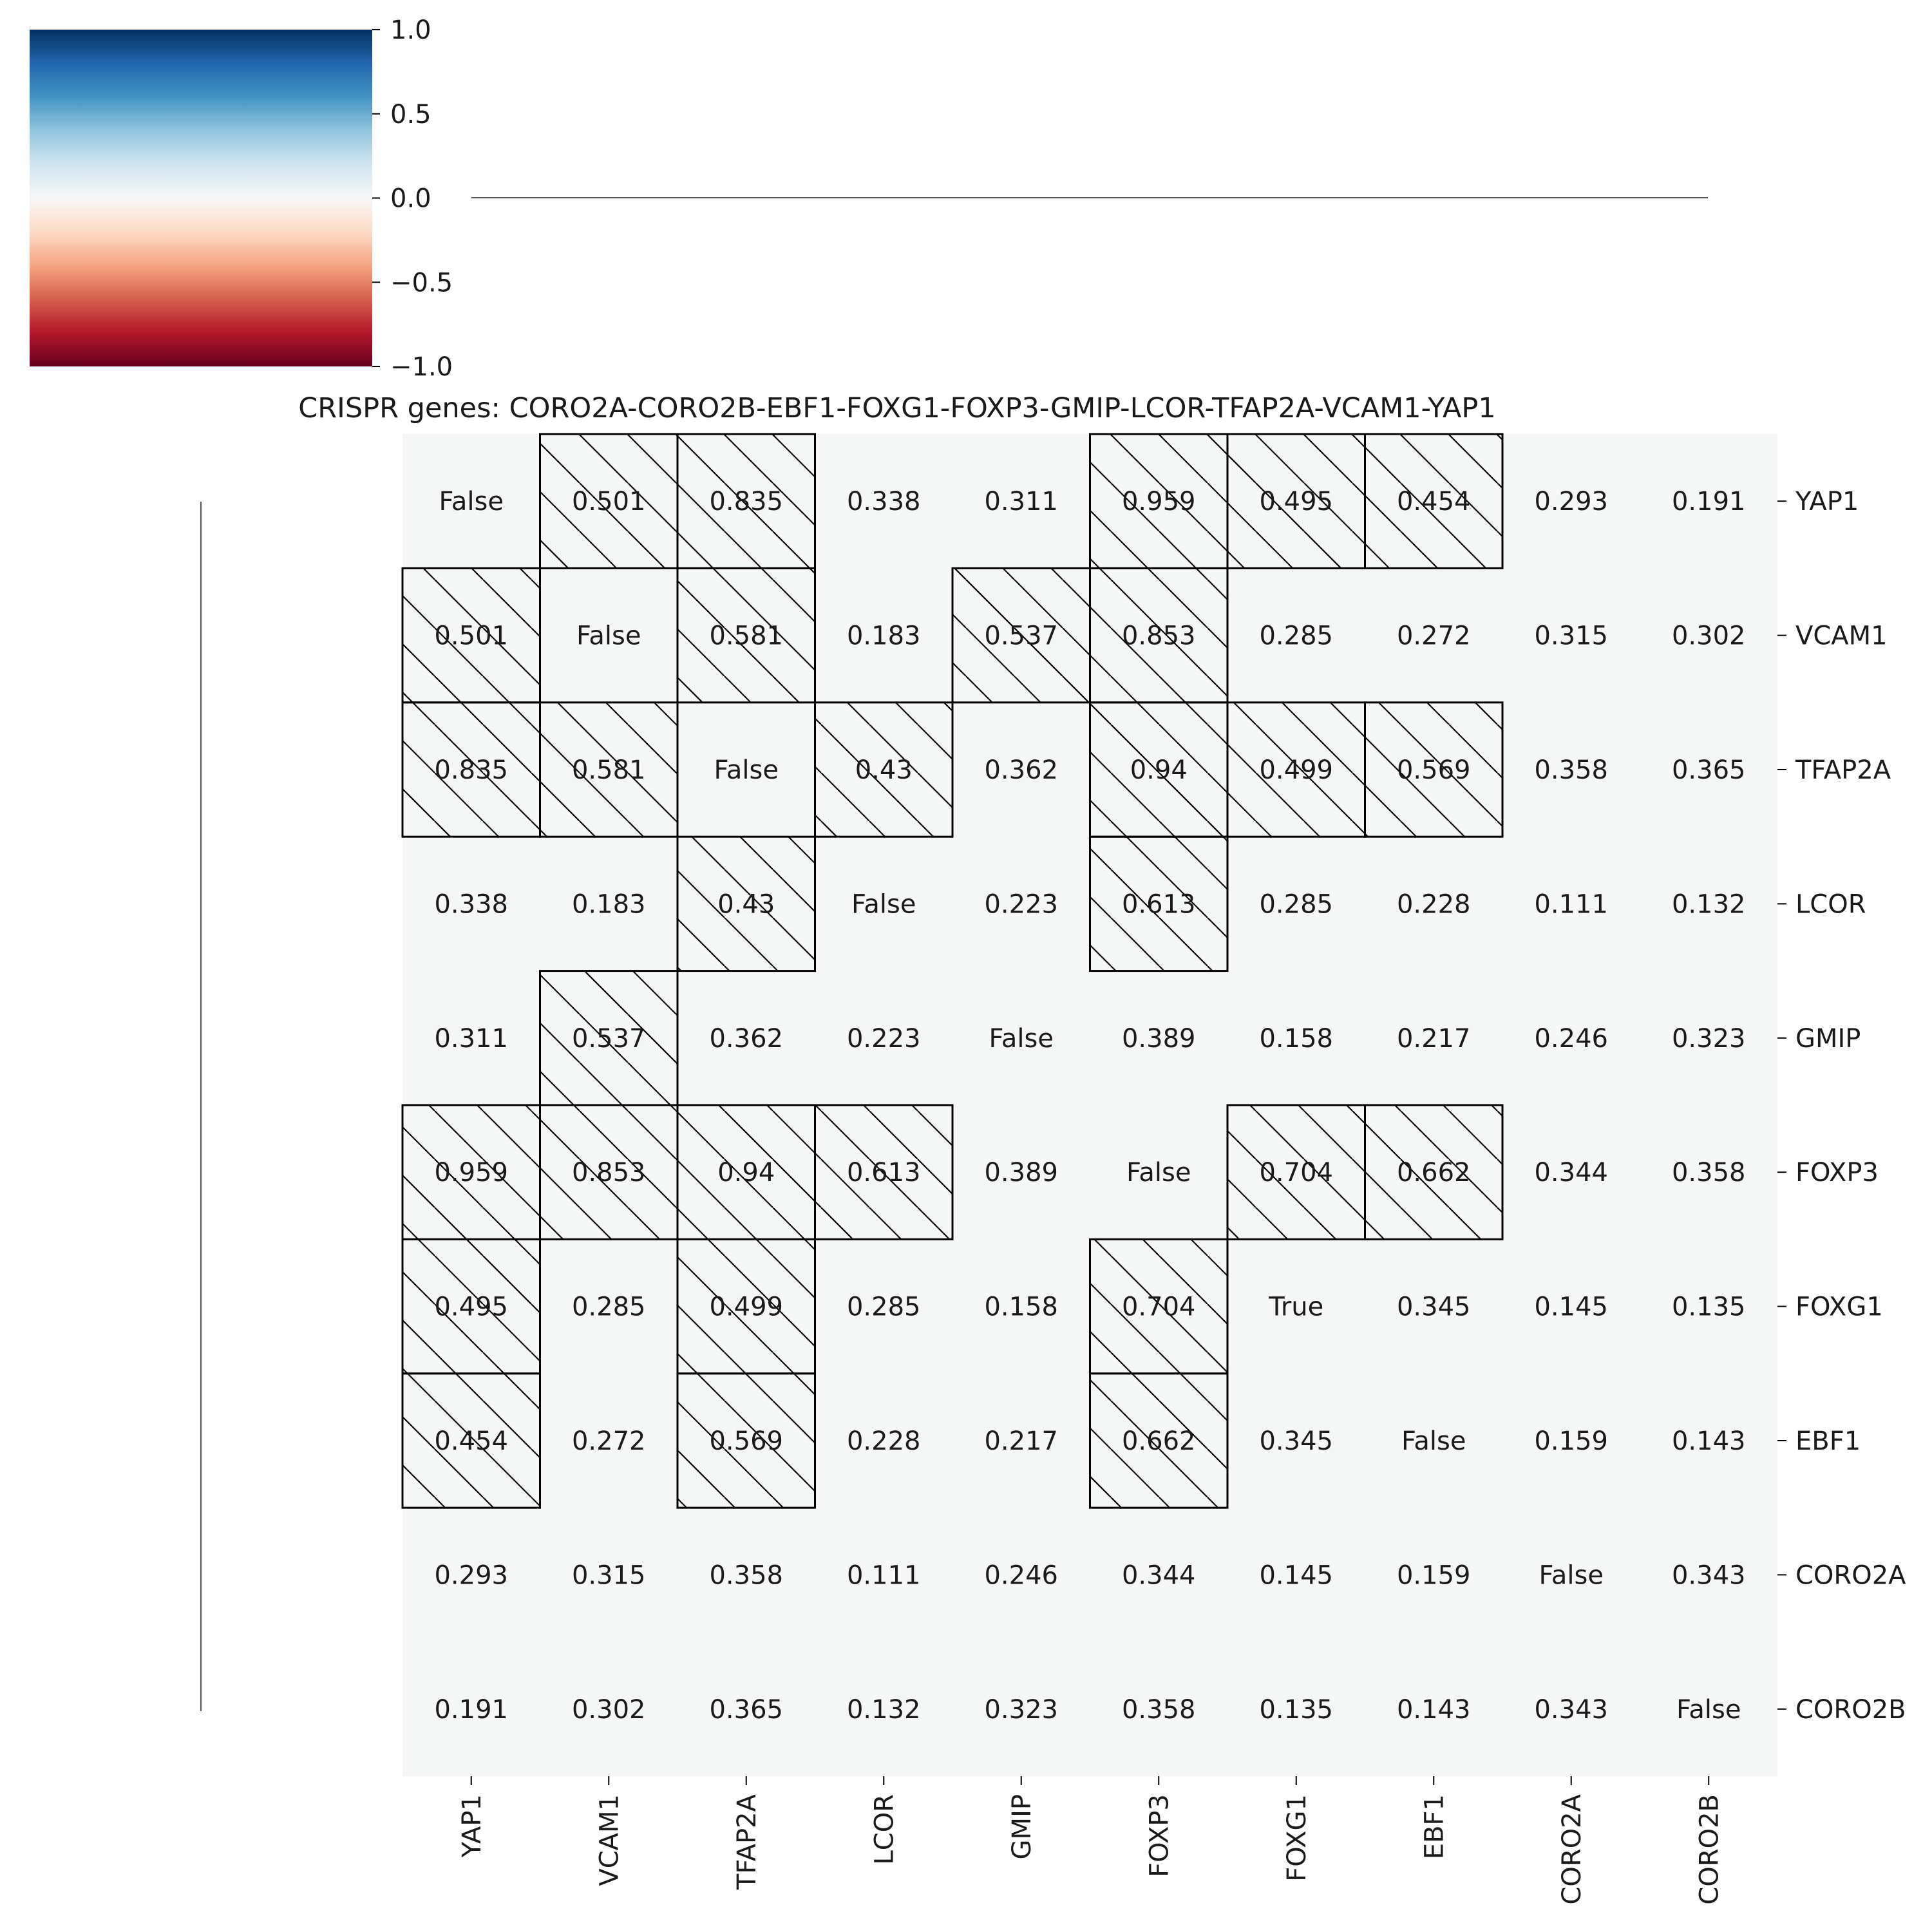  I want to click on row-tick-label: VCAM1, so click(1841, 636).